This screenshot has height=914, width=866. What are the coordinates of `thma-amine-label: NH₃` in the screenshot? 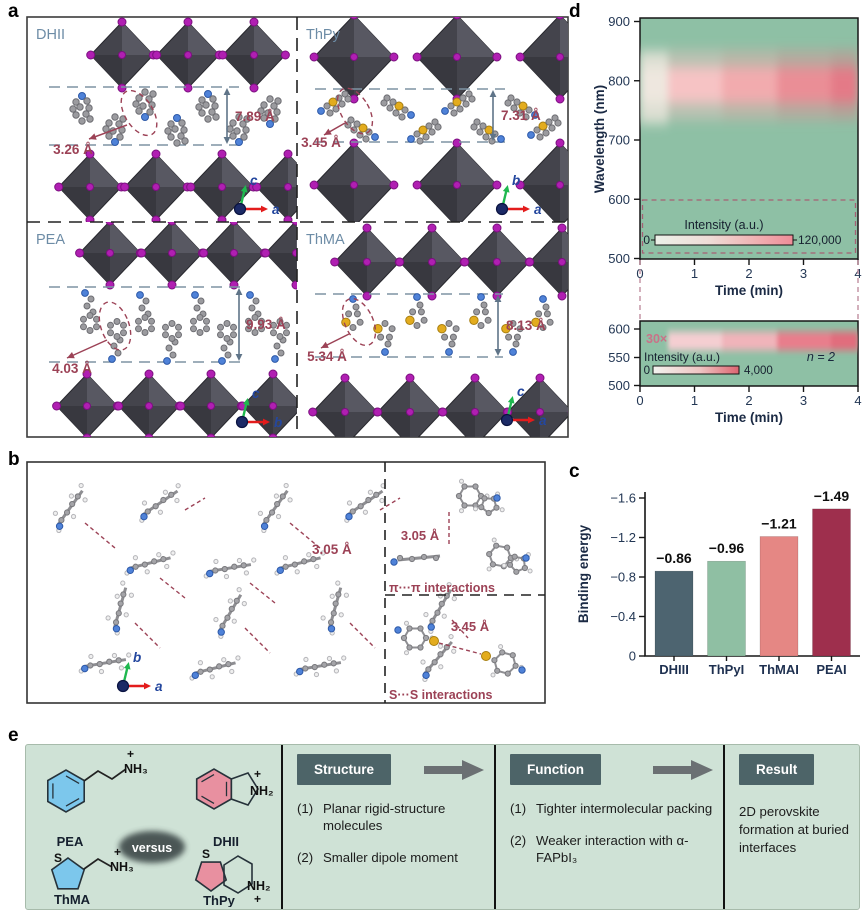 It's located at (122, 867).